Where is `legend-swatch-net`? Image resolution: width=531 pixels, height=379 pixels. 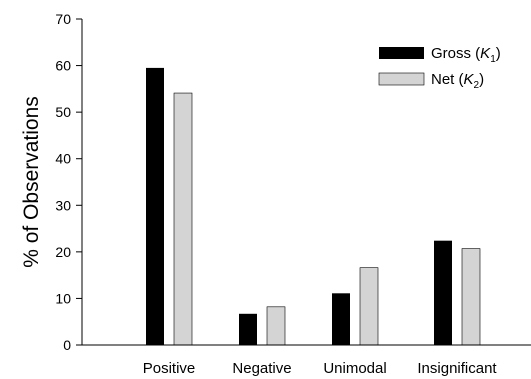 legend-swatch-net is located at coordinates (401, 79).